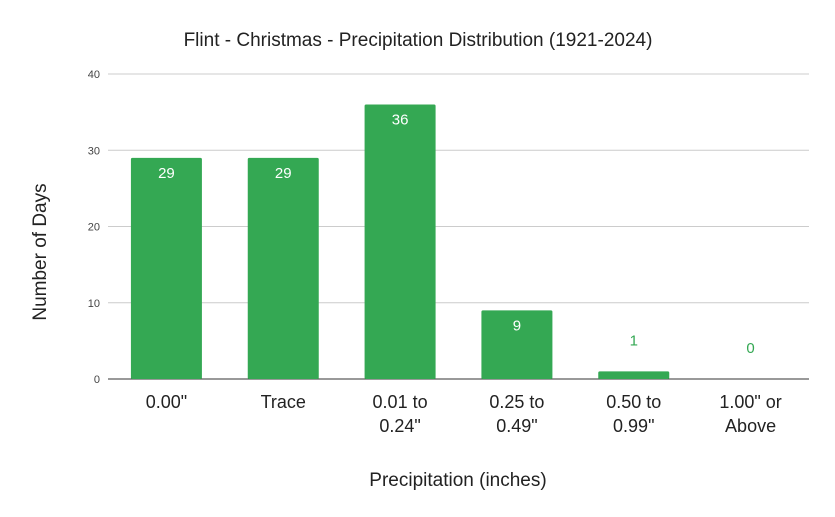  I want to click on x-tick-label: 0.50 to 0.99", so click(633, 414).